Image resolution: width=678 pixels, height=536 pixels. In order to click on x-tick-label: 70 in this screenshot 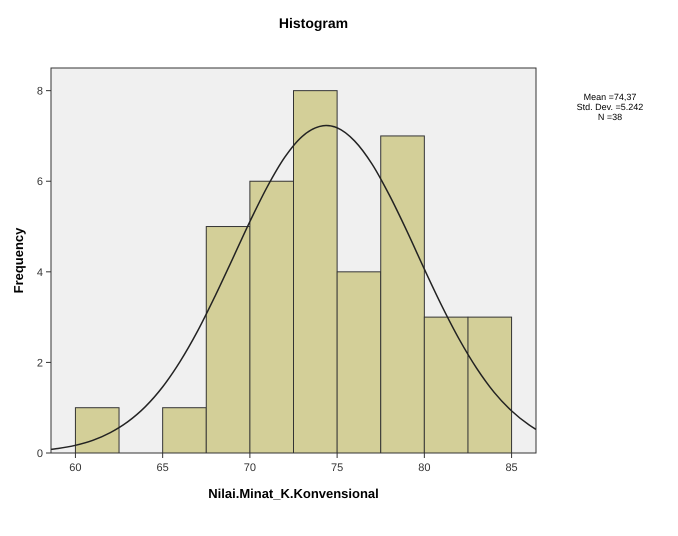, I will do `click(250, 468)`.